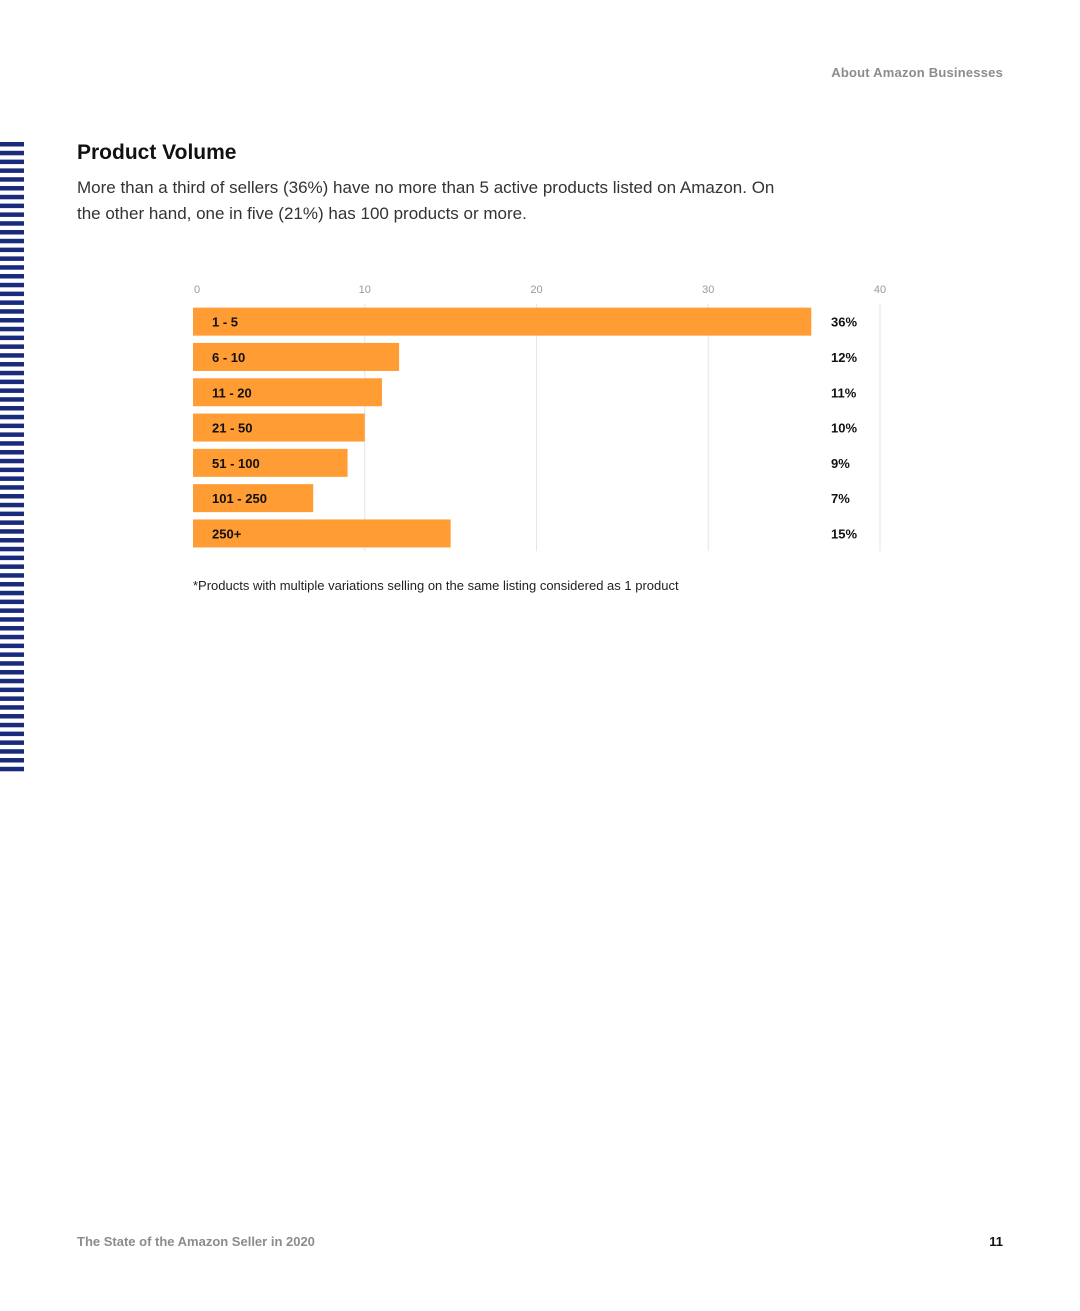 Image resolution: width=1080 pixels, height=1311 pixels. I want to click on page-title: Product Volume, so click(157, 152).